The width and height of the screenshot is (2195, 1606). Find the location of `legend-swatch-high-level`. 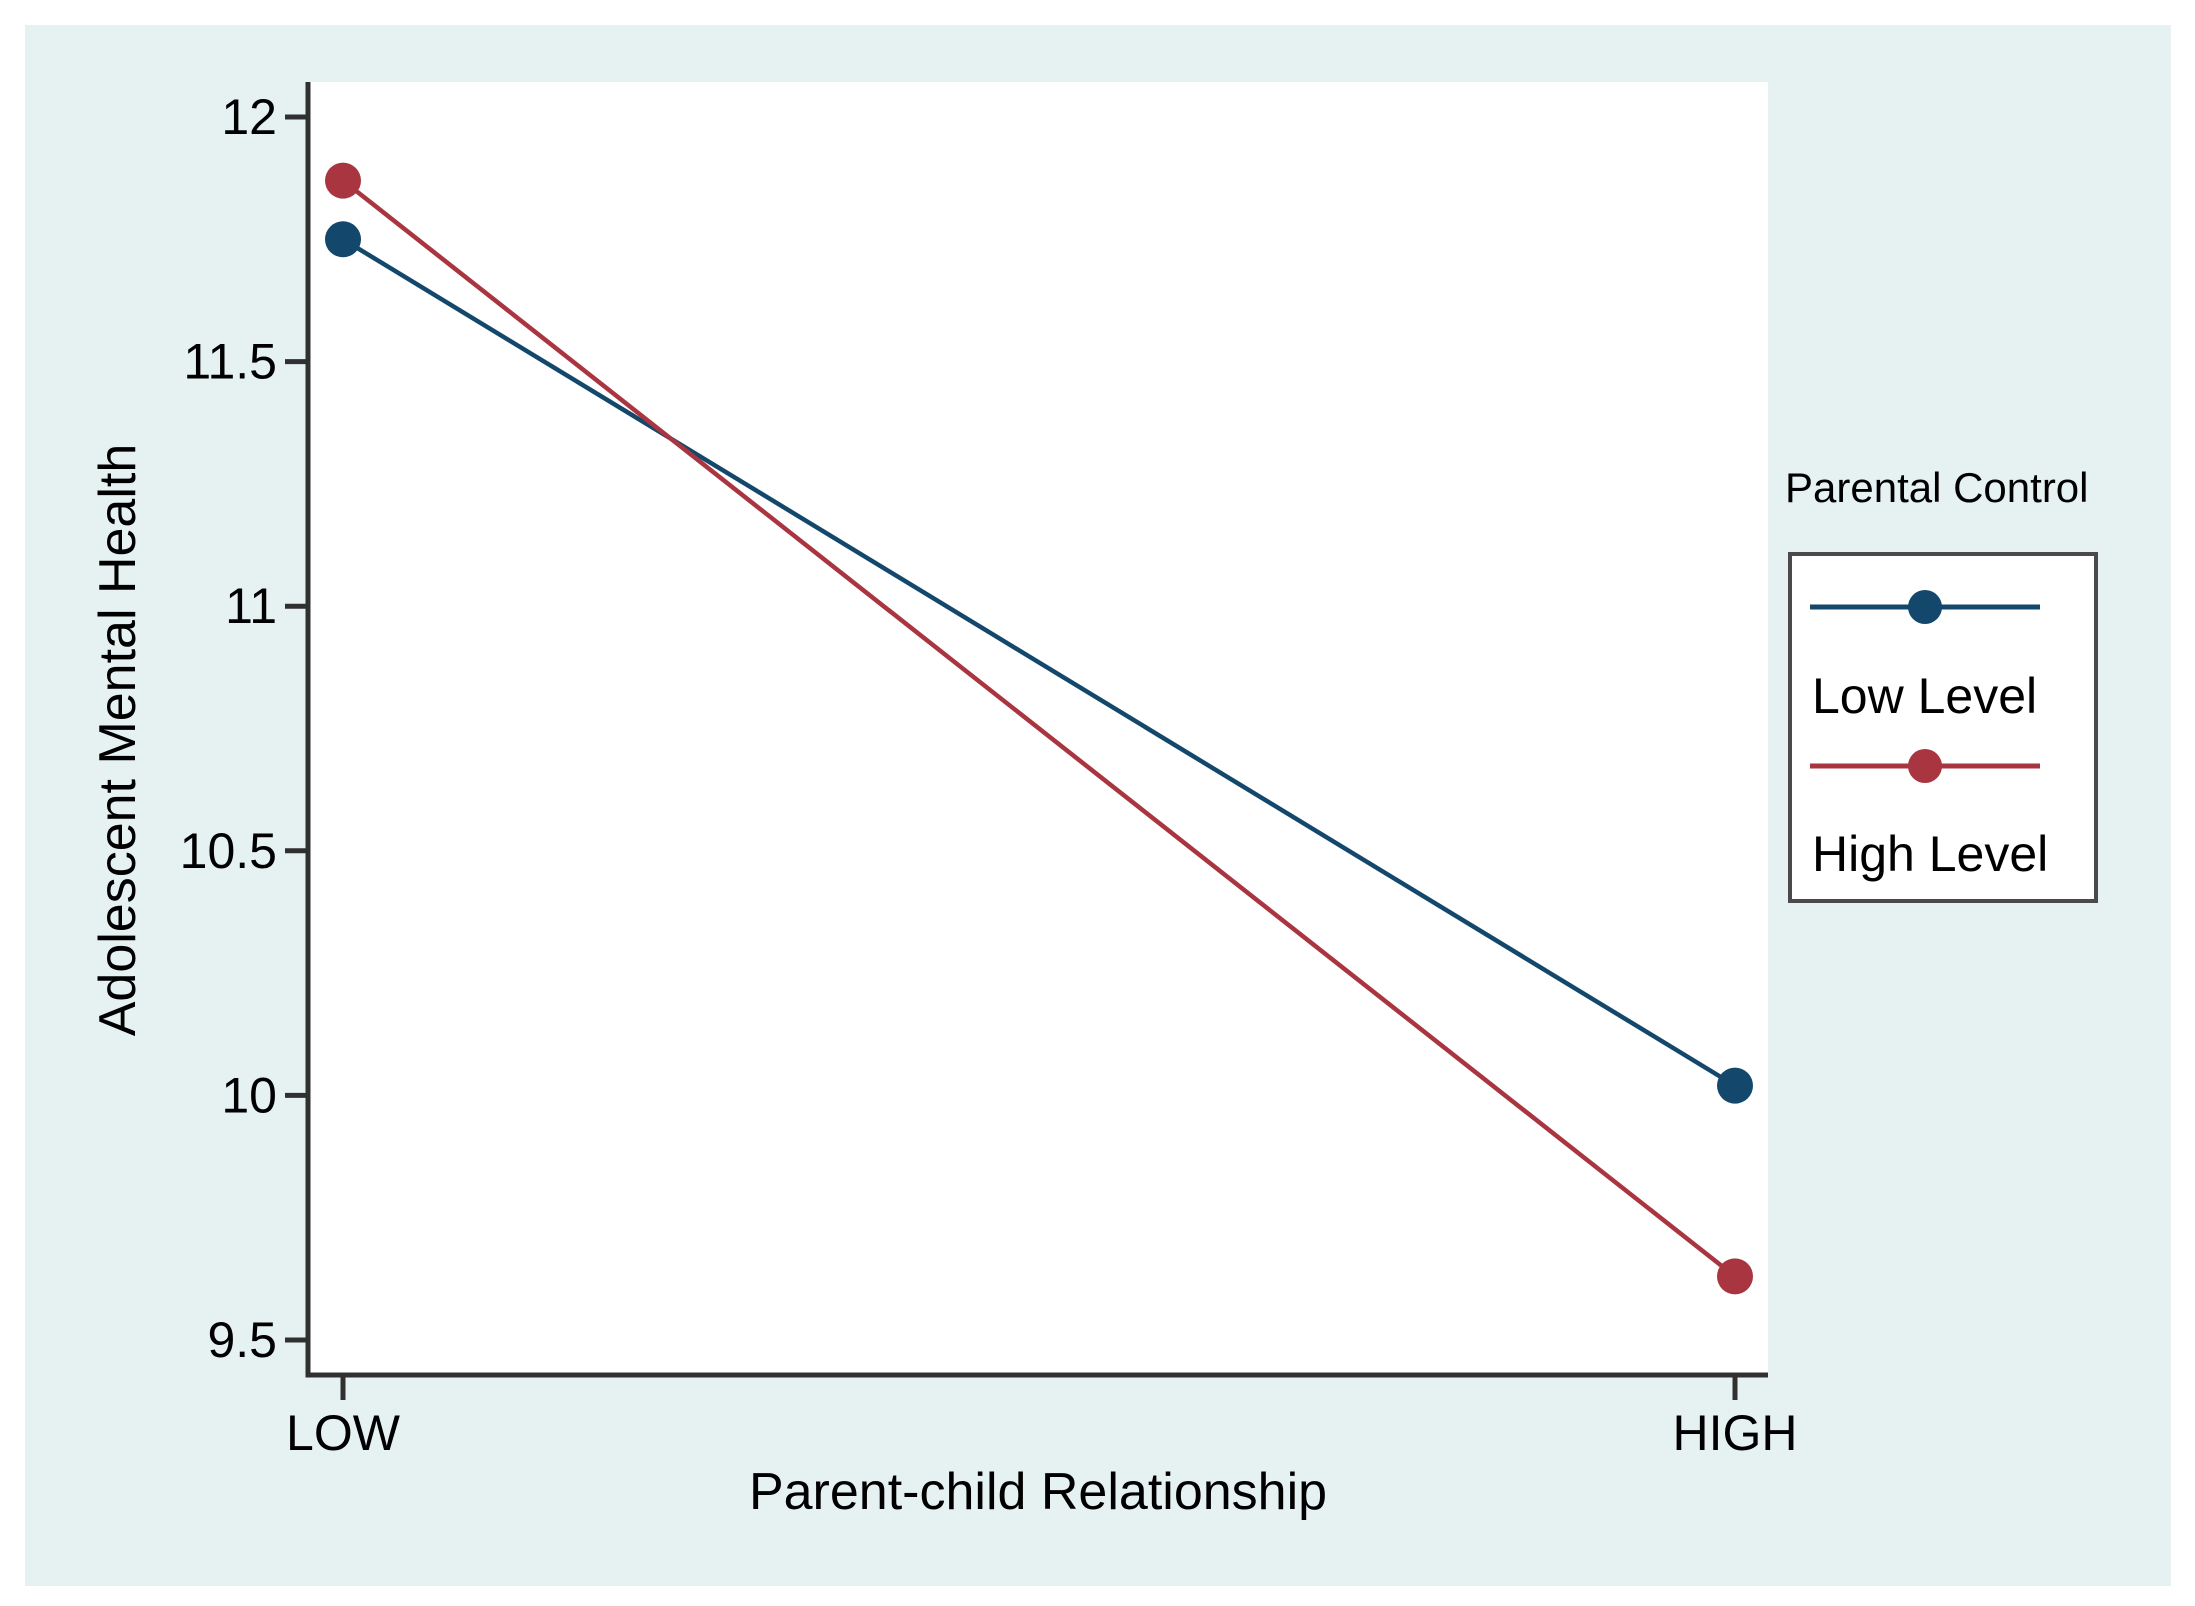

legend-swatch-high-level is located at coordinates (1925, 766).